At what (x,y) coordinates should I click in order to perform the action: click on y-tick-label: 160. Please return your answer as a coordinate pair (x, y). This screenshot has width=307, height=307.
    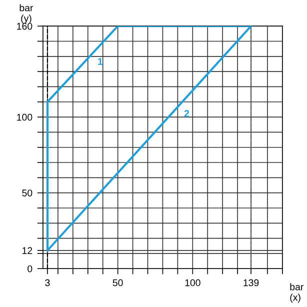
    Looking at the image, I should click on (24, 26).